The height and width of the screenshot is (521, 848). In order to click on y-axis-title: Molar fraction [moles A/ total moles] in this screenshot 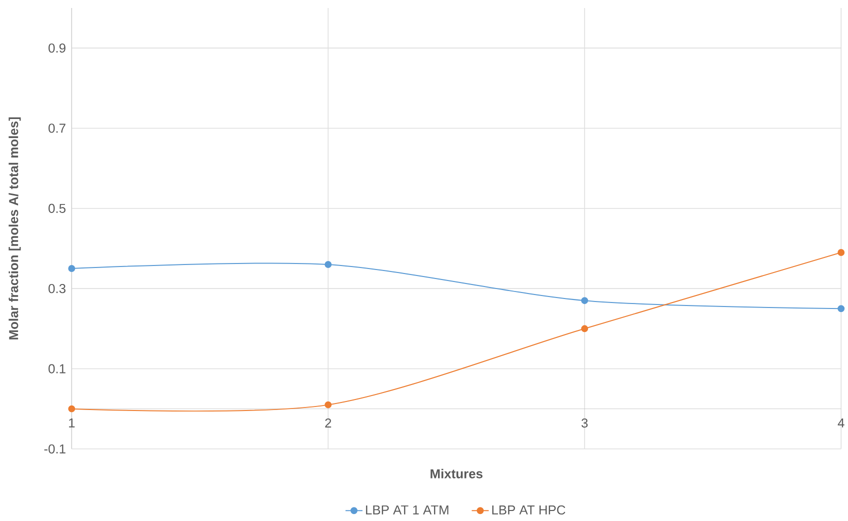, I will do `click(14, 229)`.